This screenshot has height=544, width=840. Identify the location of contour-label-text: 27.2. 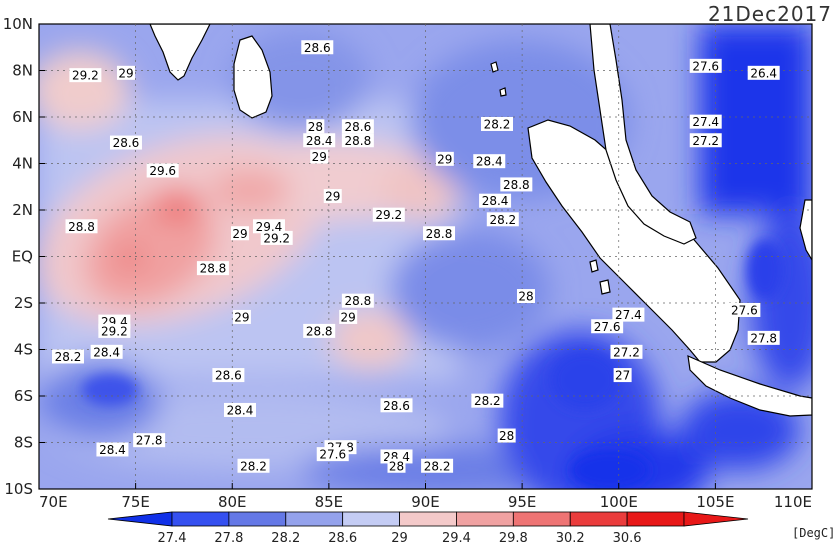
(626, 352).